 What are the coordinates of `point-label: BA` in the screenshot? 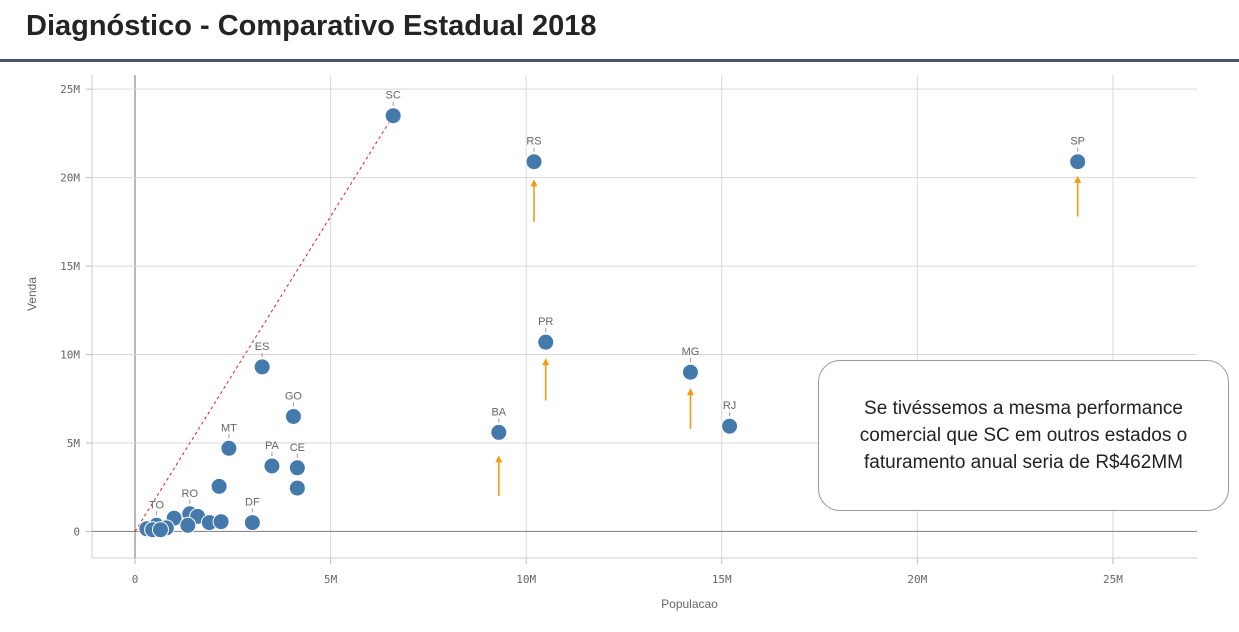 It's located at (498, 412).